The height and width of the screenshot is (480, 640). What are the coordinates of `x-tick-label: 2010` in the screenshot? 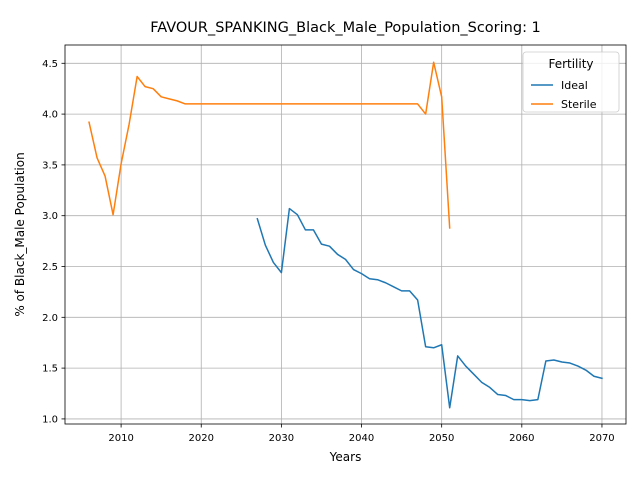 It's located at (120, 438).